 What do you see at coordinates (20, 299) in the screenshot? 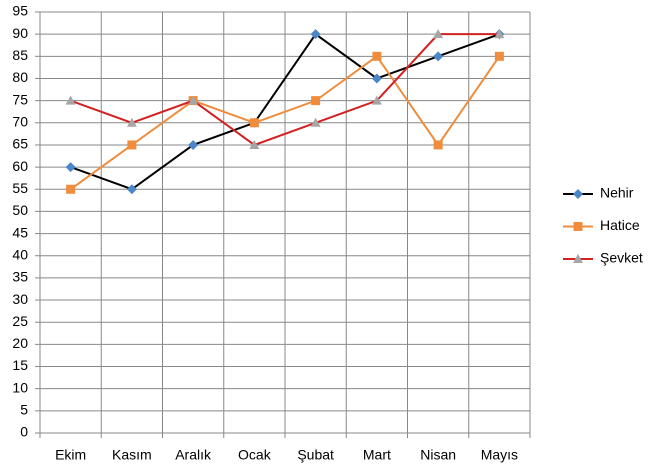
I see `y-tick-label: 30` at bounding box center [20, 299].